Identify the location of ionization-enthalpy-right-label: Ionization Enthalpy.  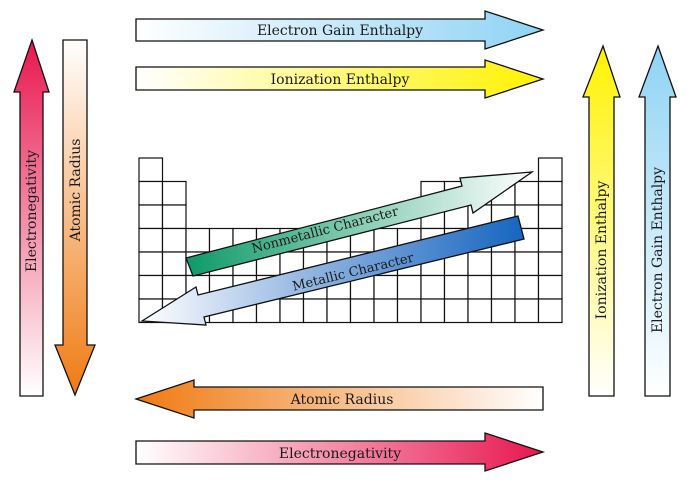
(602, 250).